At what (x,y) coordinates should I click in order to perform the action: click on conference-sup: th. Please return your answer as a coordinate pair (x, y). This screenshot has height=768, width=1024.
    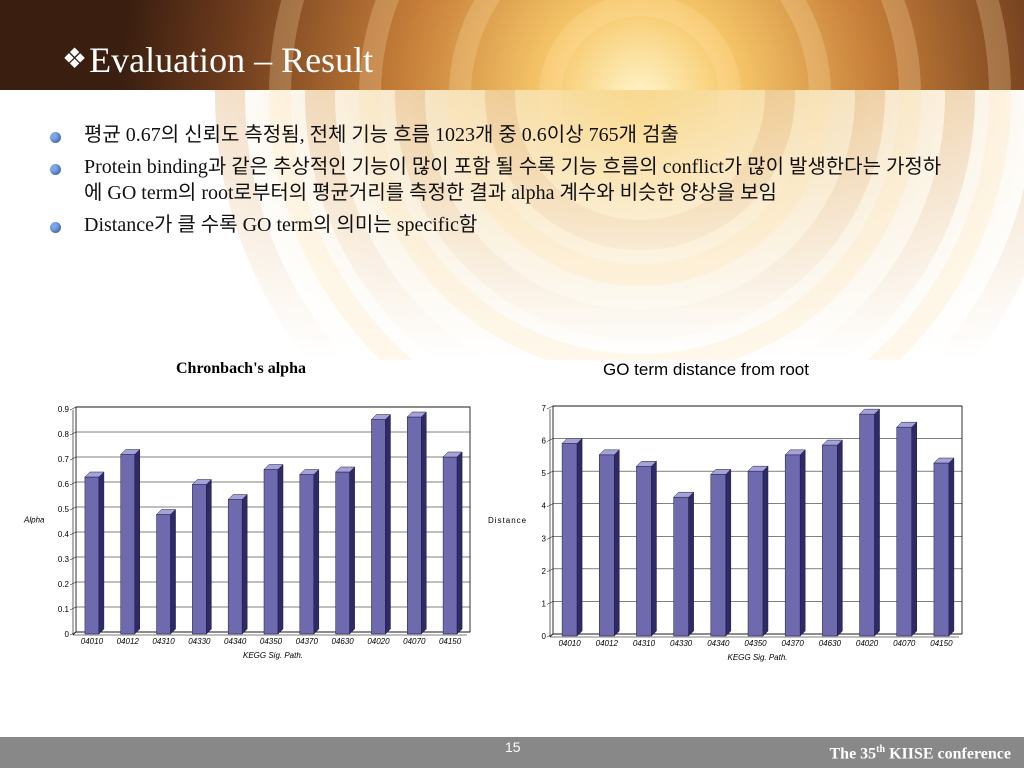
    Looking at the image, I should click on (881, 749).